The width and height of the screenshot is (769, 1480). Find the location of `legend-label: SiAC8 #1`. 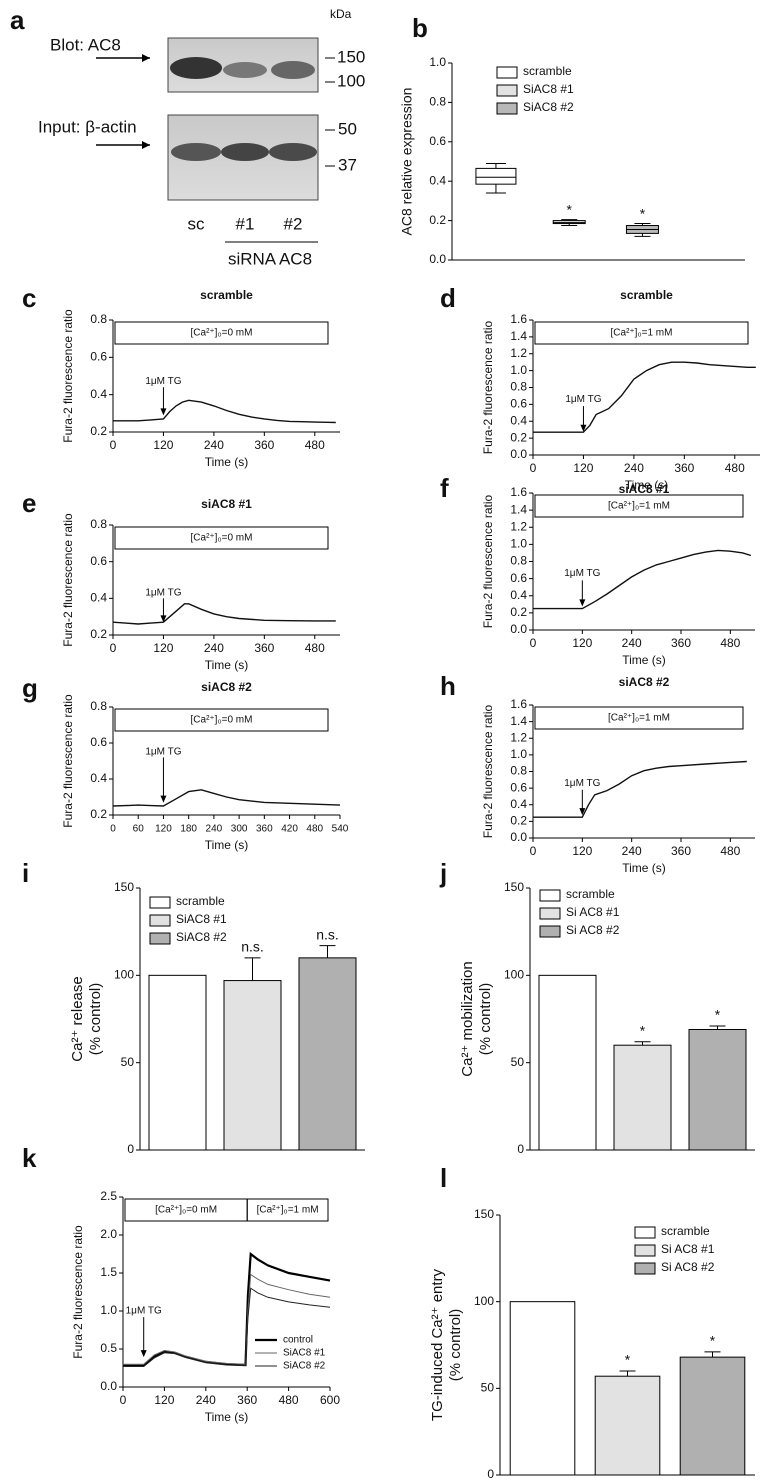

legend-label: SiAC8 #1 is located at coordinates (201, 919).